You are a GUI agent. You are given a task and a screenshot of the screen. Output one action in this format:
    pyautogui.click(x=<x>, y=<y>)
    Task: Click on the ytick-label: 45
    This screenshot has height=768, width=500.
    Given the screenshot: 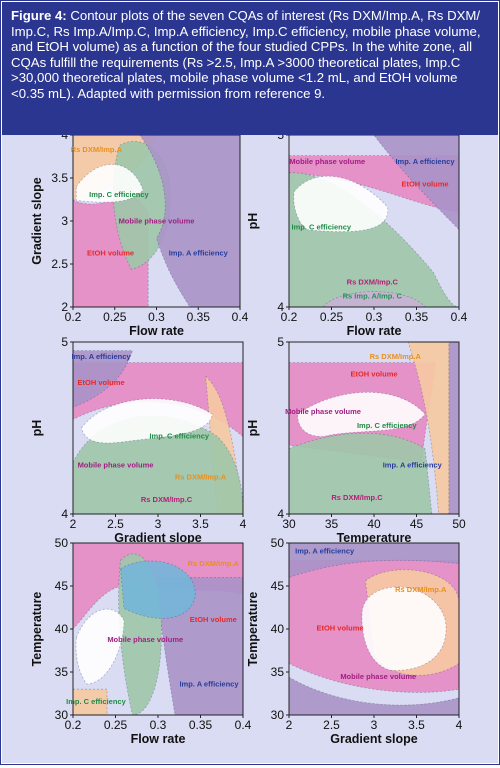 What is the action you would take?
    pyautogui.click(x=278, y=586)
    